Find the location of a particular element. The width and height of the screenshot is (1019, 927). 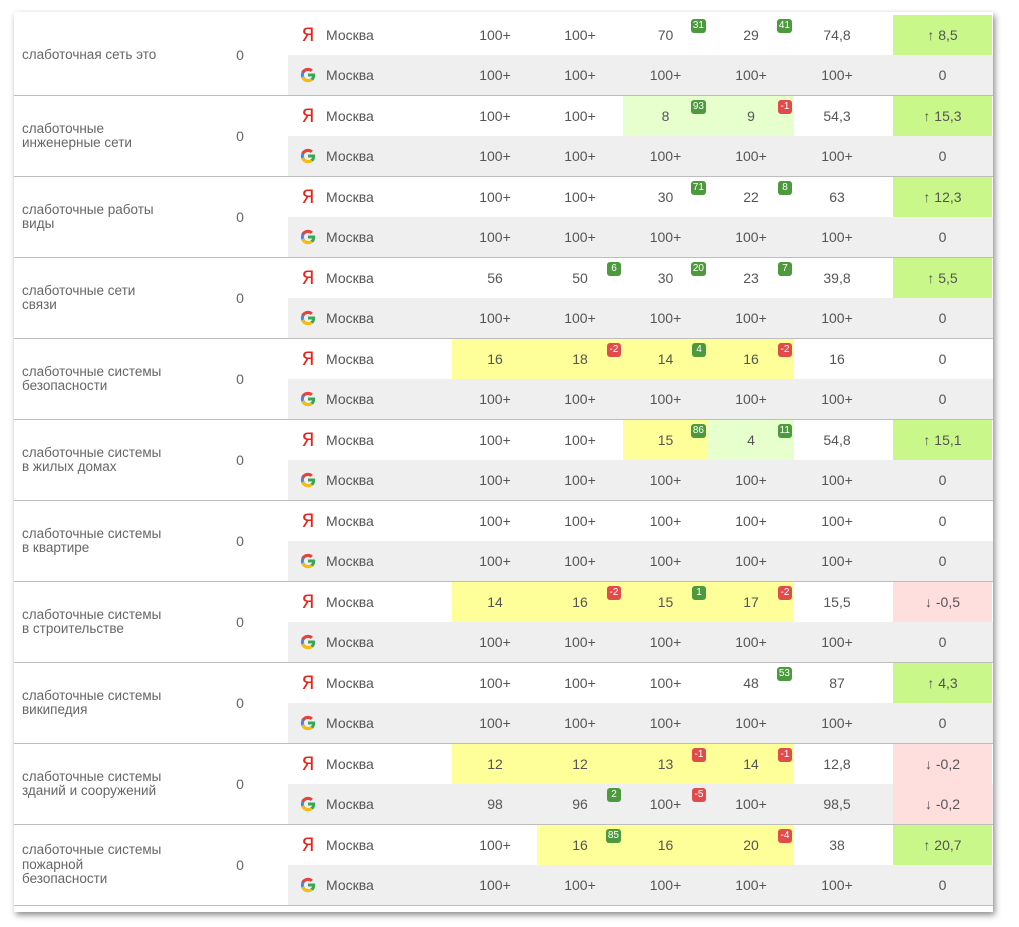

position-cell: 17 -2 is located at coordinates (751, 602).